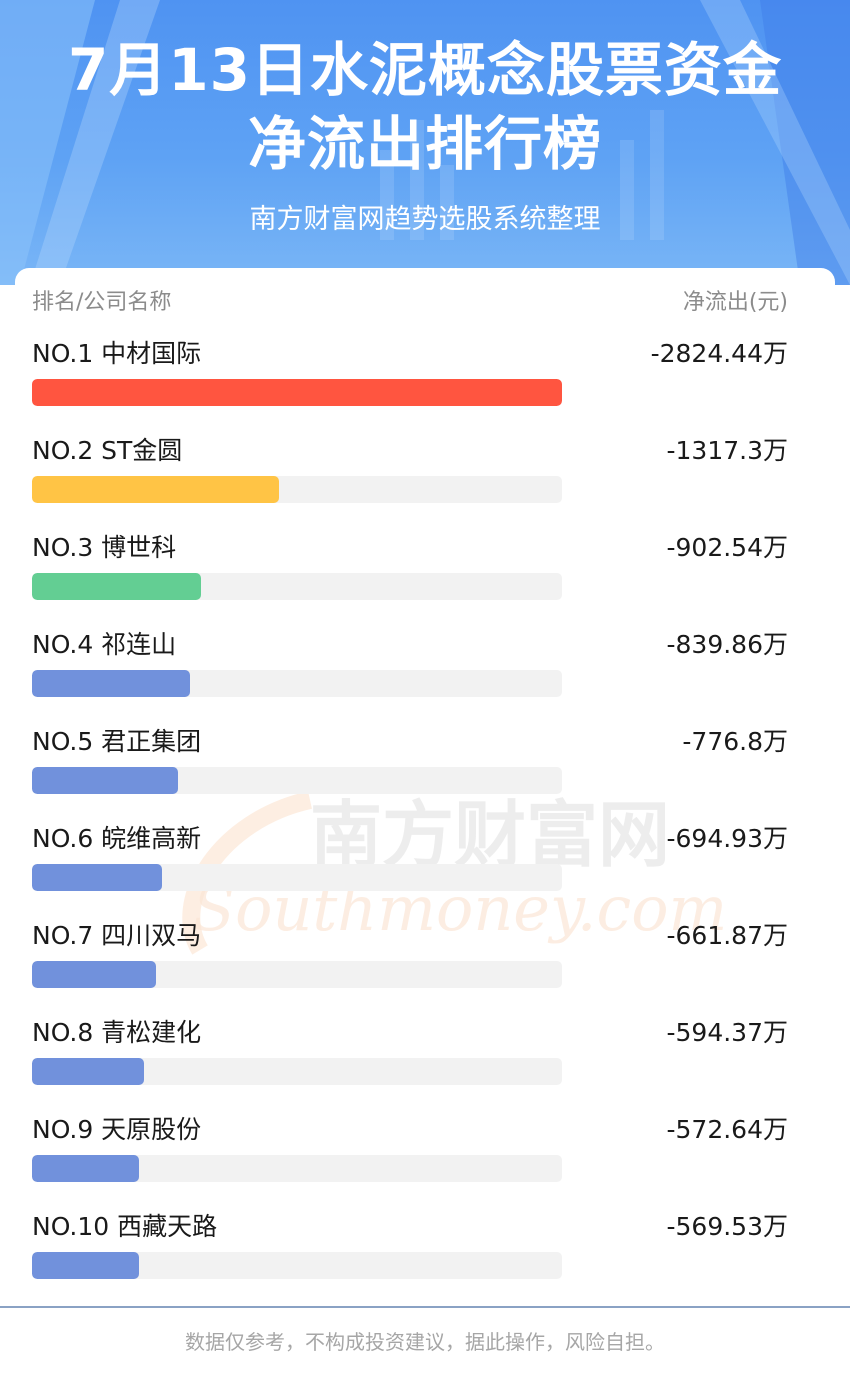 This screenshot has width=850, height=1400. I want to click on net-outflow-value: -839.86万, so click(727, 644).